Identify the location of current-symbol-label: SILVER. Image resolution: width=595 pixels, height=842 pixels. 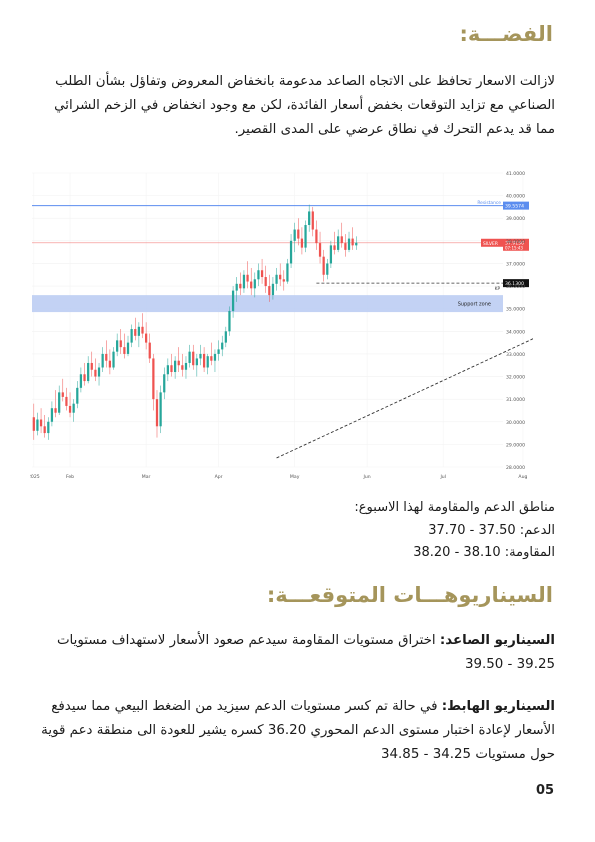
(490, 244).